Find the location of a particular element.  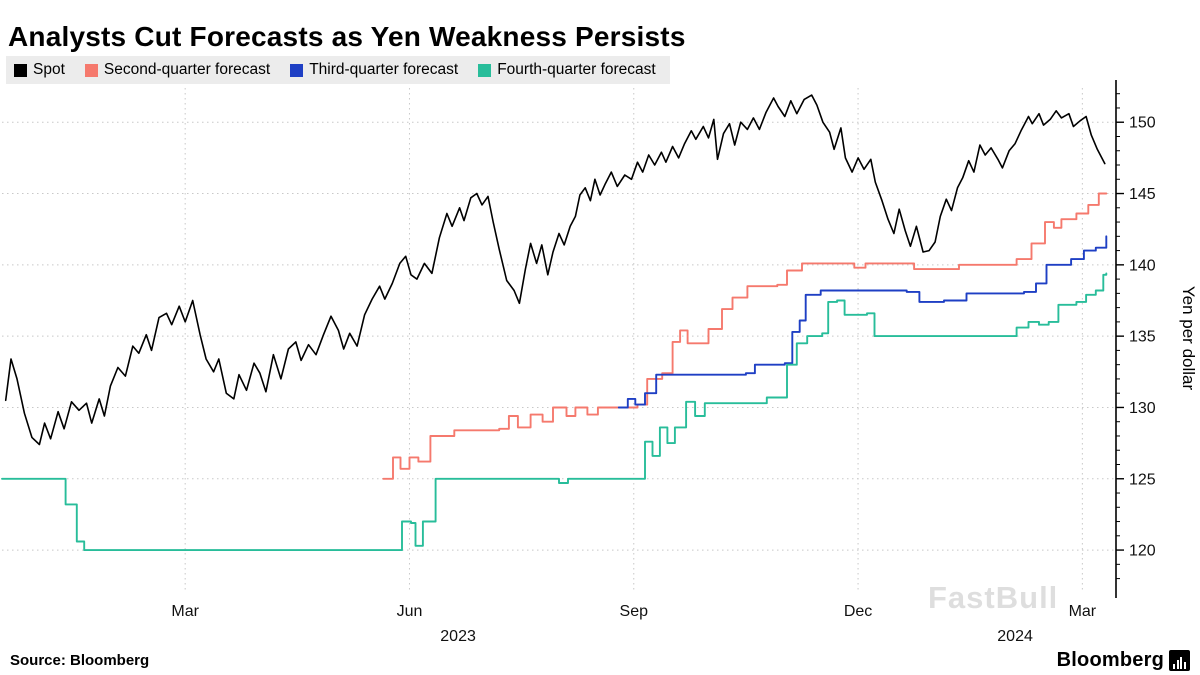

legend-label-q4: Fourth-quarter forecast is located at coordinates (576, 69).